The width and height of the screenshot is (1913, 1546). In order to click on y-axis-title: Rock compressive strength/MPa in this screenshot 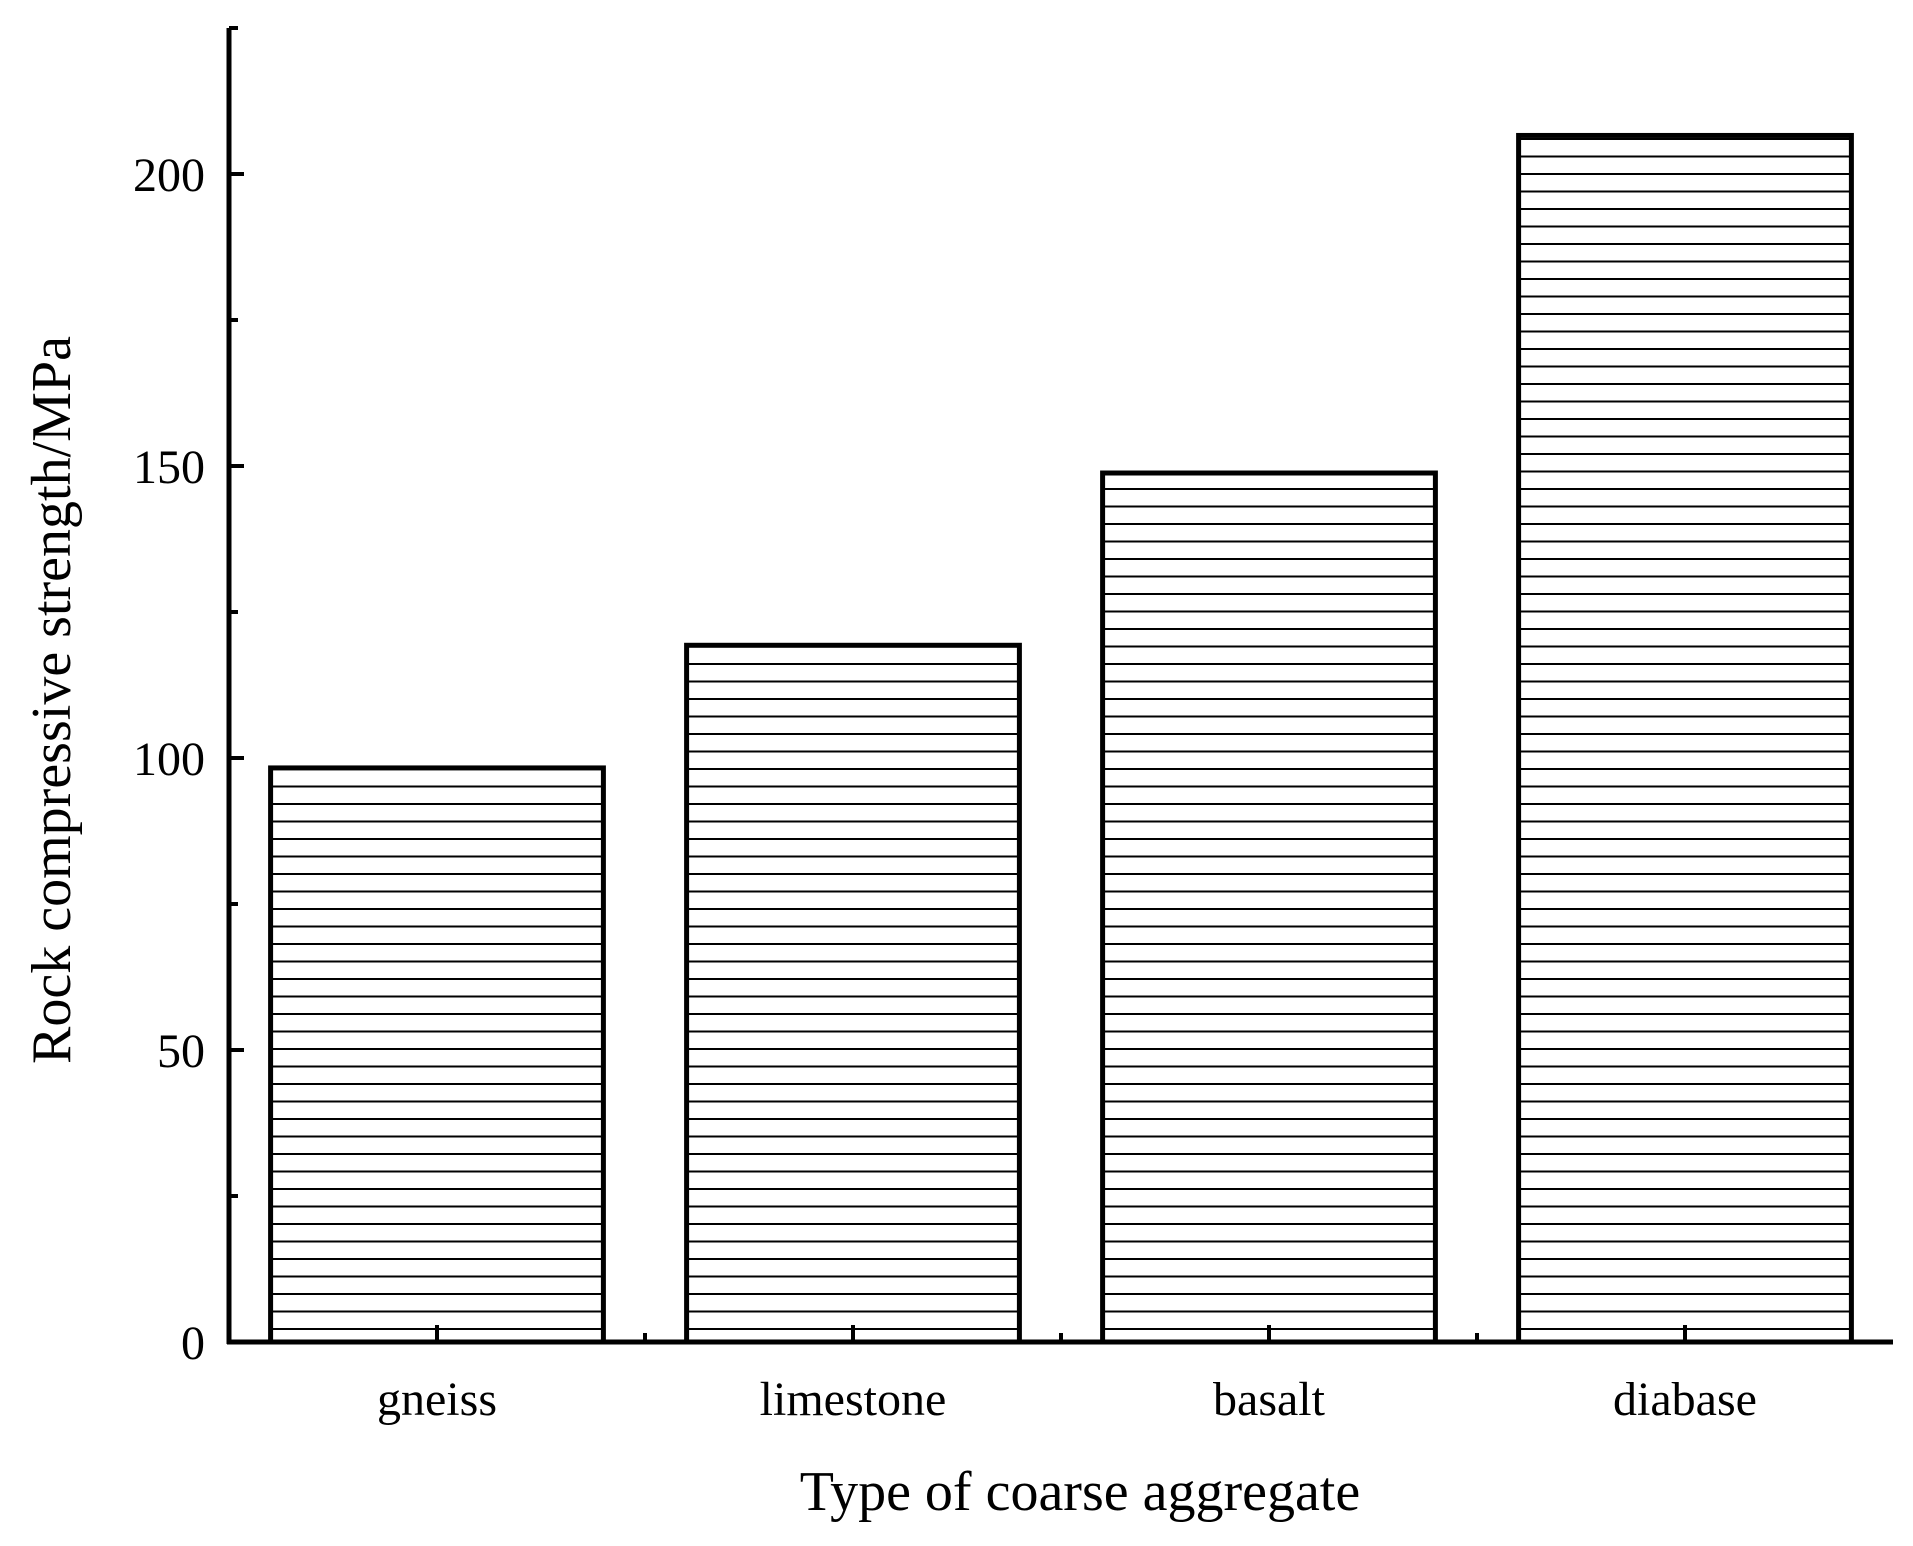, I will do `click(52, 700)`.